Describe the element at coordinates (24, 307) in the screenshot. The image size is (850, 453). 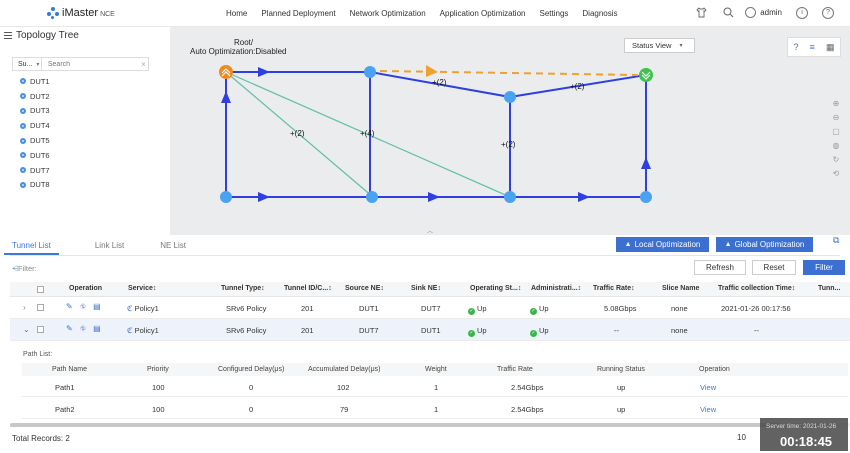
I see `chevron-right-icon: ›` at that location.